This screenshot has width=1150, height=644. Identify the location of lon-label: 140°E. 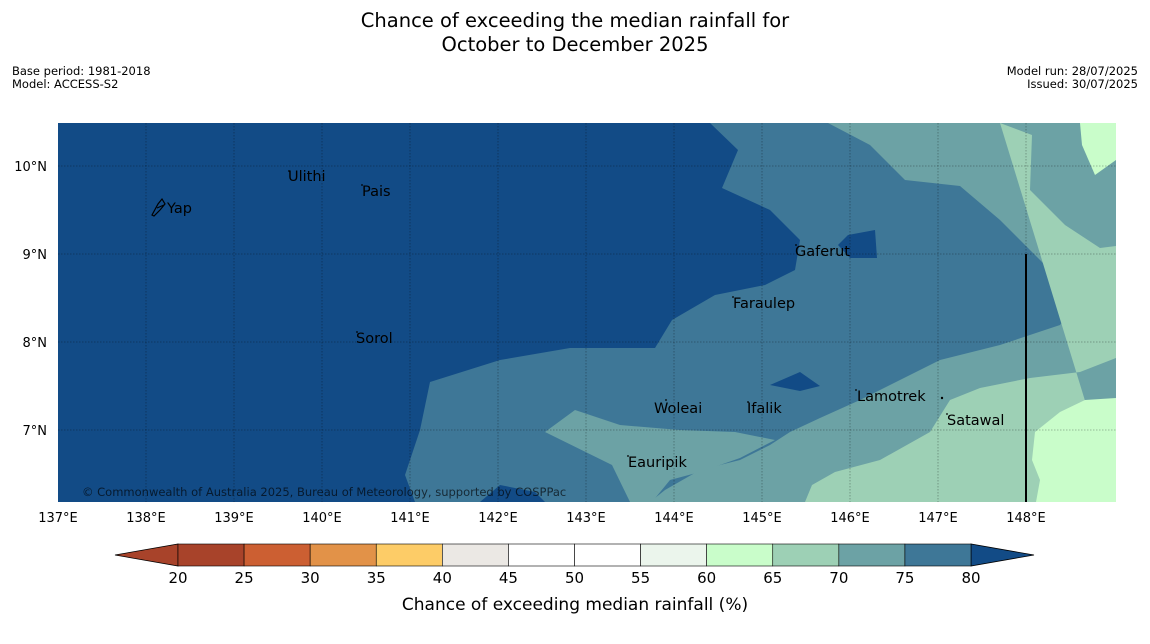
(322, 518).